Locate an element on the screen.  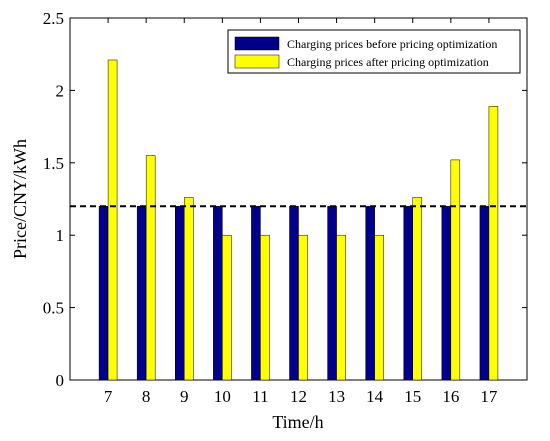
y-tick-label: 0 is located at coordinates (60, 380).